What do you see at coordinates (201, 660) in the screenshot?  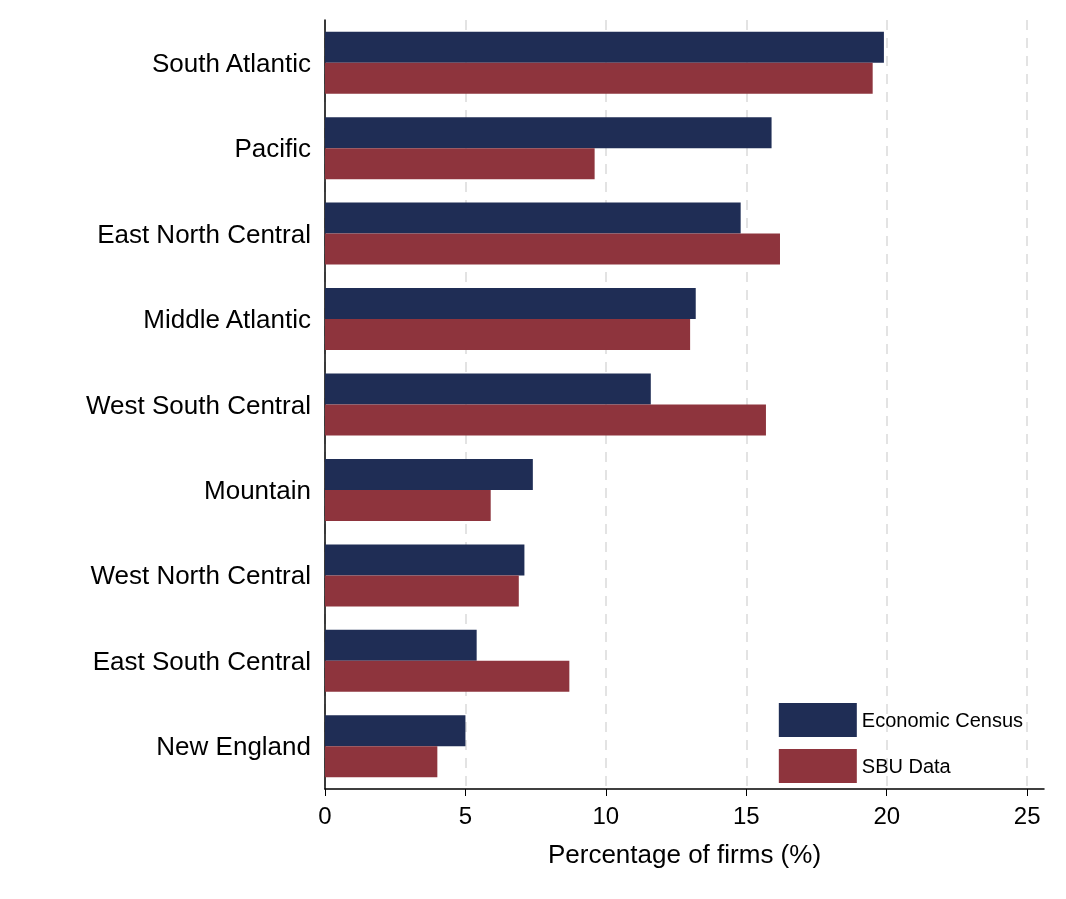 I see `y-tick-label: East South Central` at bounding box center [201, 660].